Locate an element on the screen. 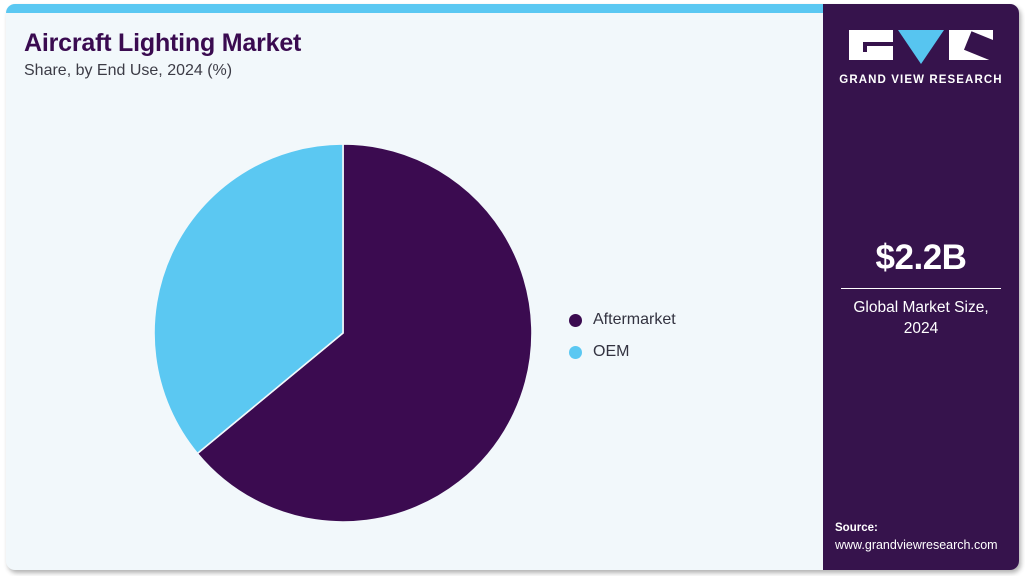  logo-letter-g-icon is located at coordinates (871, 45).